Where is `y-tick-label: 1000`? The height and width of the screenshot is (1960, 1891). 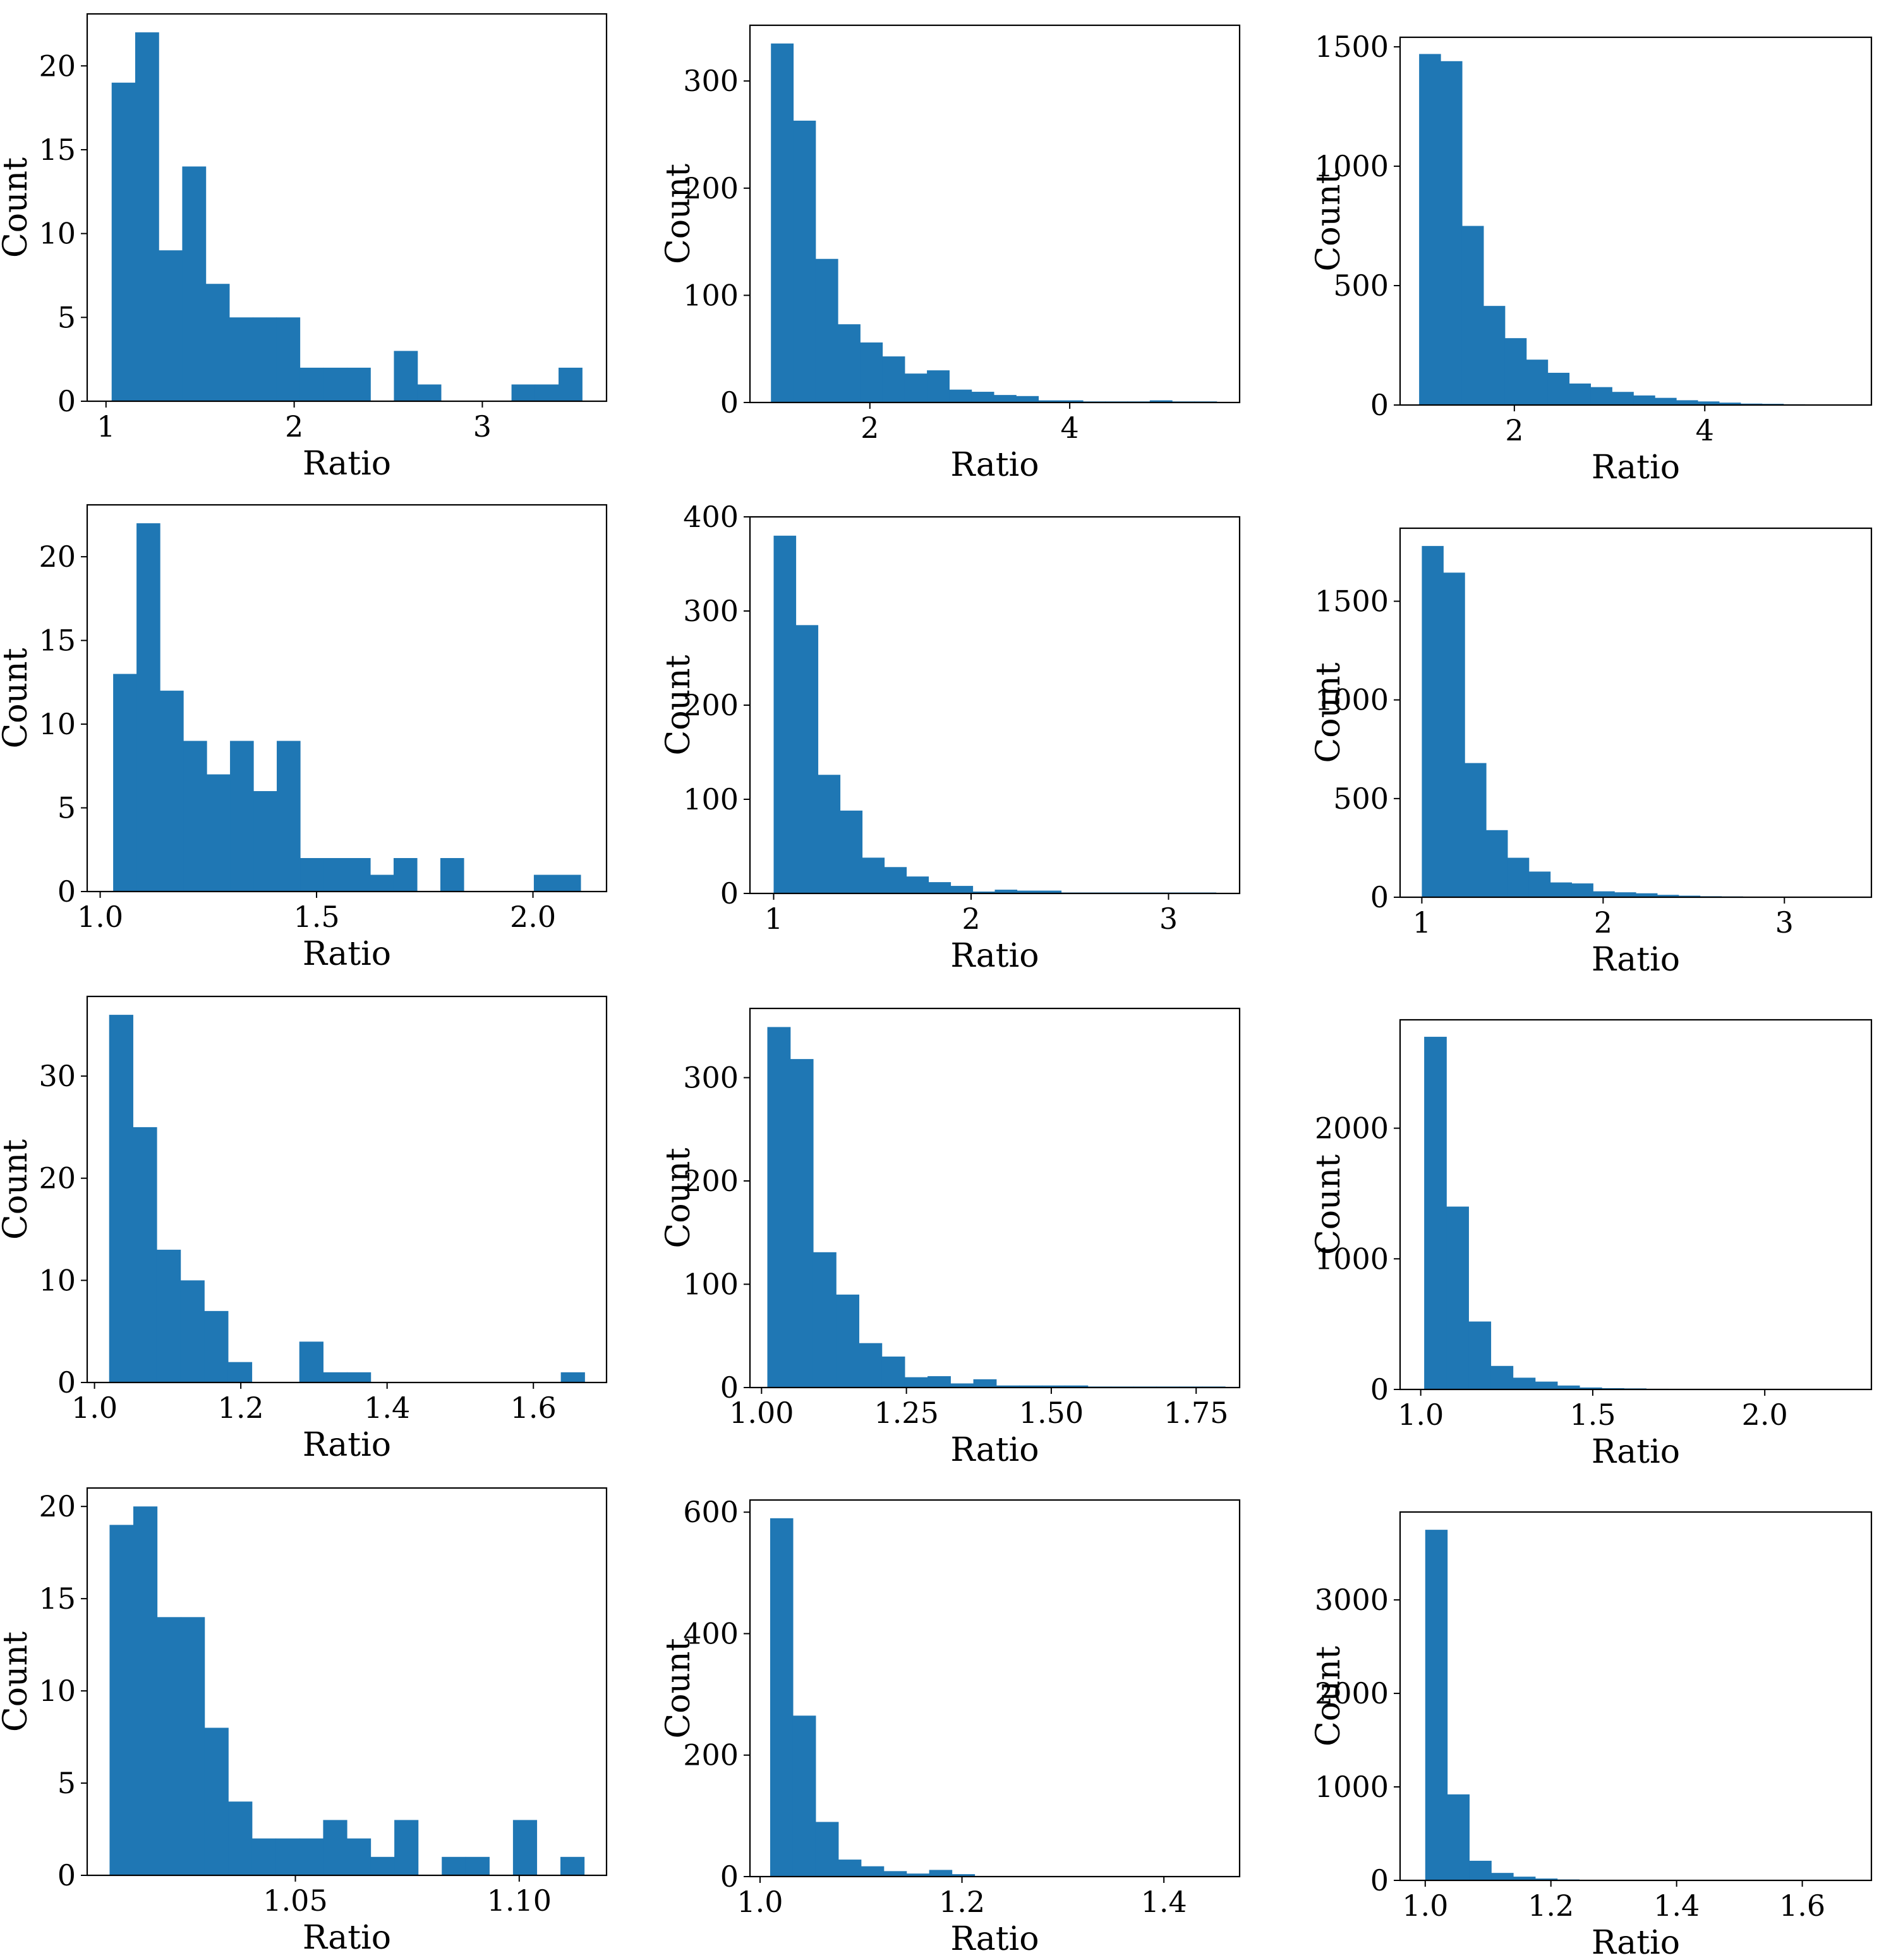 y-tick-label: 1000 is located at coordinates (1352, 1787).